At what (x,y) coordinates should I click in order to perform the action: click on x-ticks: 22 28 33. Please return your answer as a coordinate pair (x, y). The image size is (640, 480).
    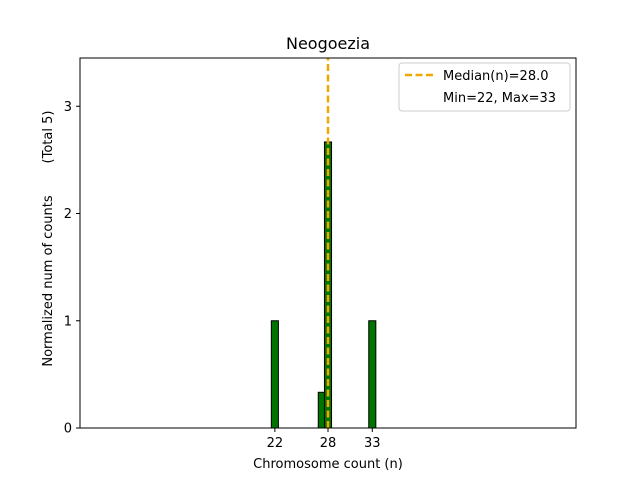
    Looking at the image, I should click on (324, 439).